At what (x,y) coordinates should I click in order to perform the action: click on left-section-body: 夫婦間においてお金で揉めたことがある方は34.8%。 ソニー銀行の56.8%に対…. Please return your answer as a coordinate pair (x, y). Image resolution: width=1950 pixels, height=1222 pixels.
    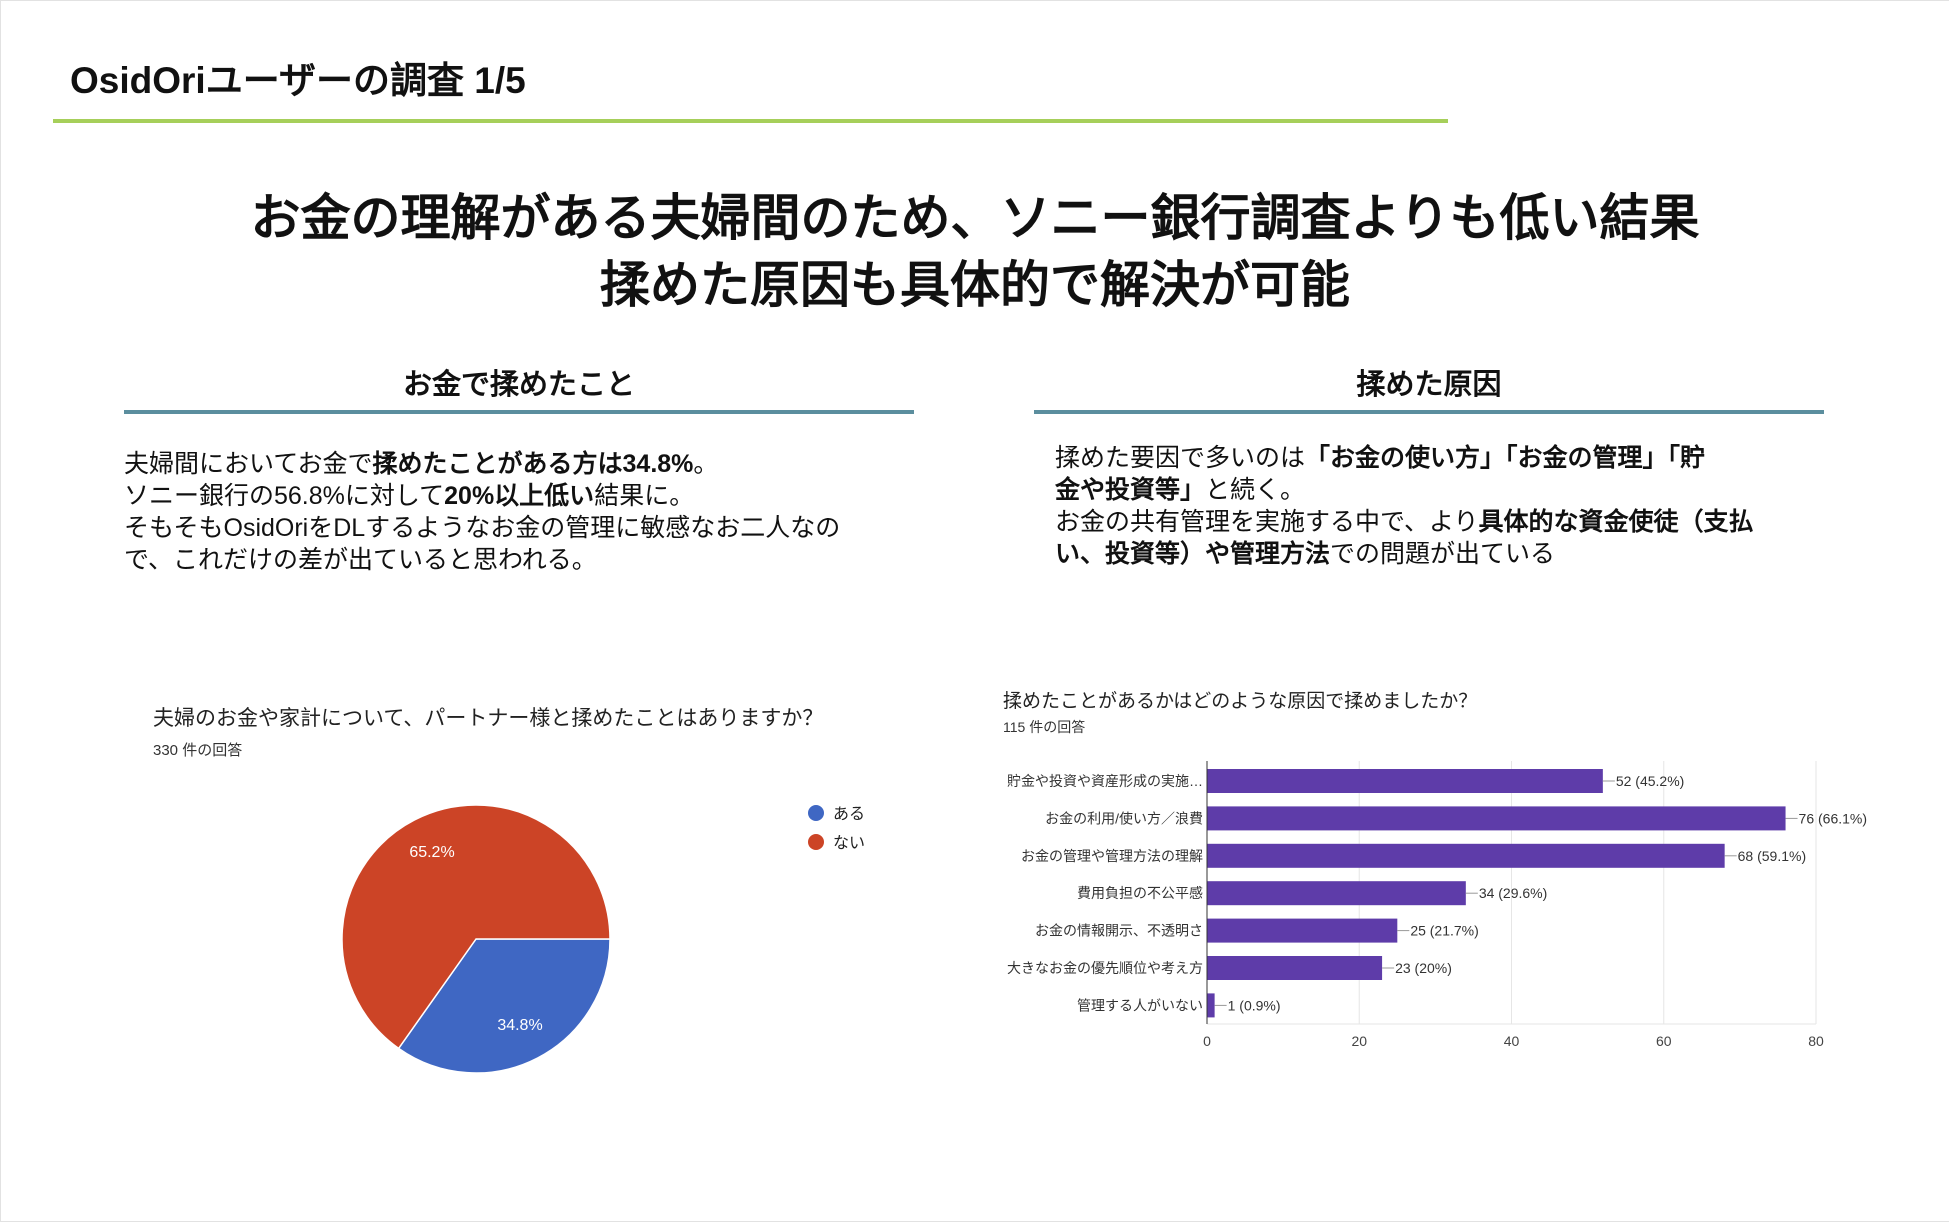
    Looking at the image, I should click on (482, 512).